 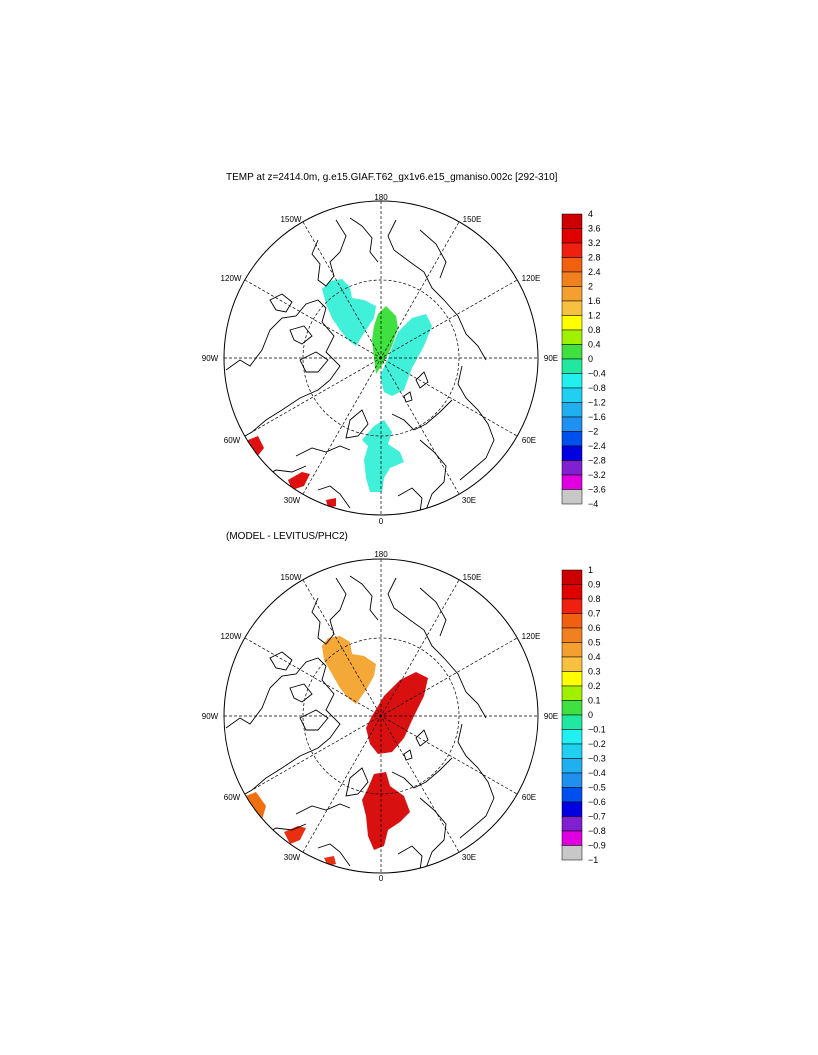 What do you see at coordinates (472, 577) in the screenshot?
I see `bottom-label-150e: 150E` at bounding box center [472, 577].